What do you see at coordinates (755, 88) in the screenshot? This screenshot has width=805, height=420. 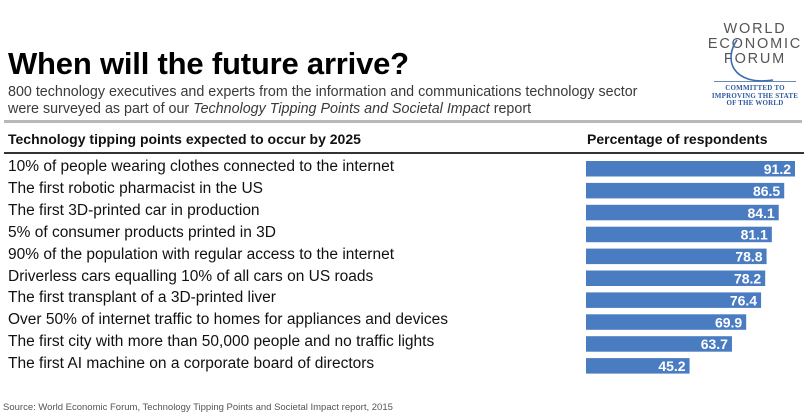 I see `logo-tagline-1: COMMITTED TO` at bounding box center [755, 88].